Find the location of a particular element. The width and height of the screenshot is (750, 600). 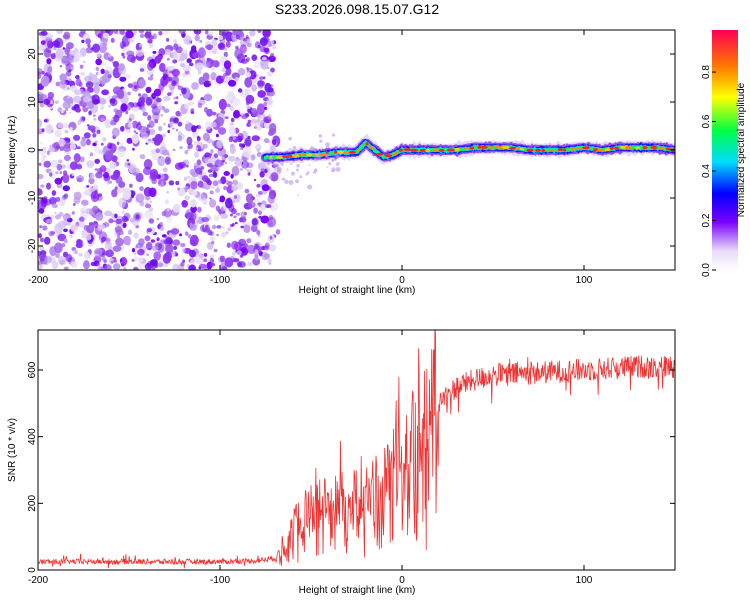

colorbar-tick-label: 0.4 is located at coordinates (706, 171).